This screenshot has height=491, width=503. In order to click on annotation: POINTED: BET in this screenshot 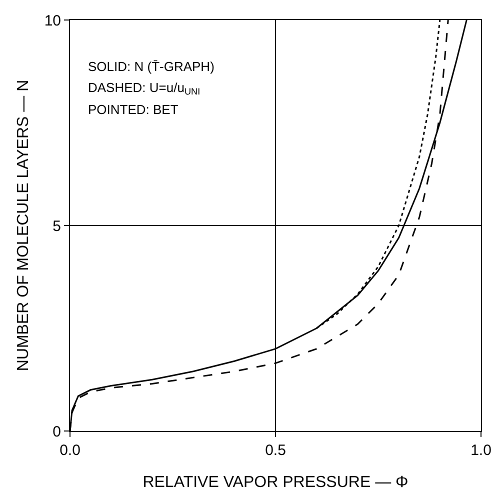, I will do `click(133, 109)`.